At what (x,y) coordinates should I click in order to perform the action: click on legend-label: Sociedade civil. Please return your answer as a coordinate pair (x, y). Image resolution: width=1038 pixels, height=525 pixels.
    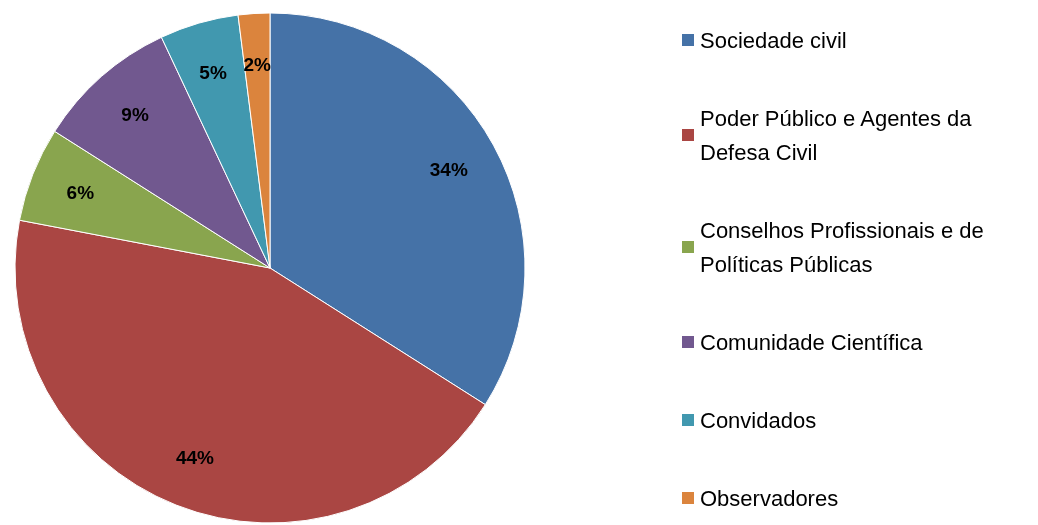
    Looking at the image, I should click on (773, 40).